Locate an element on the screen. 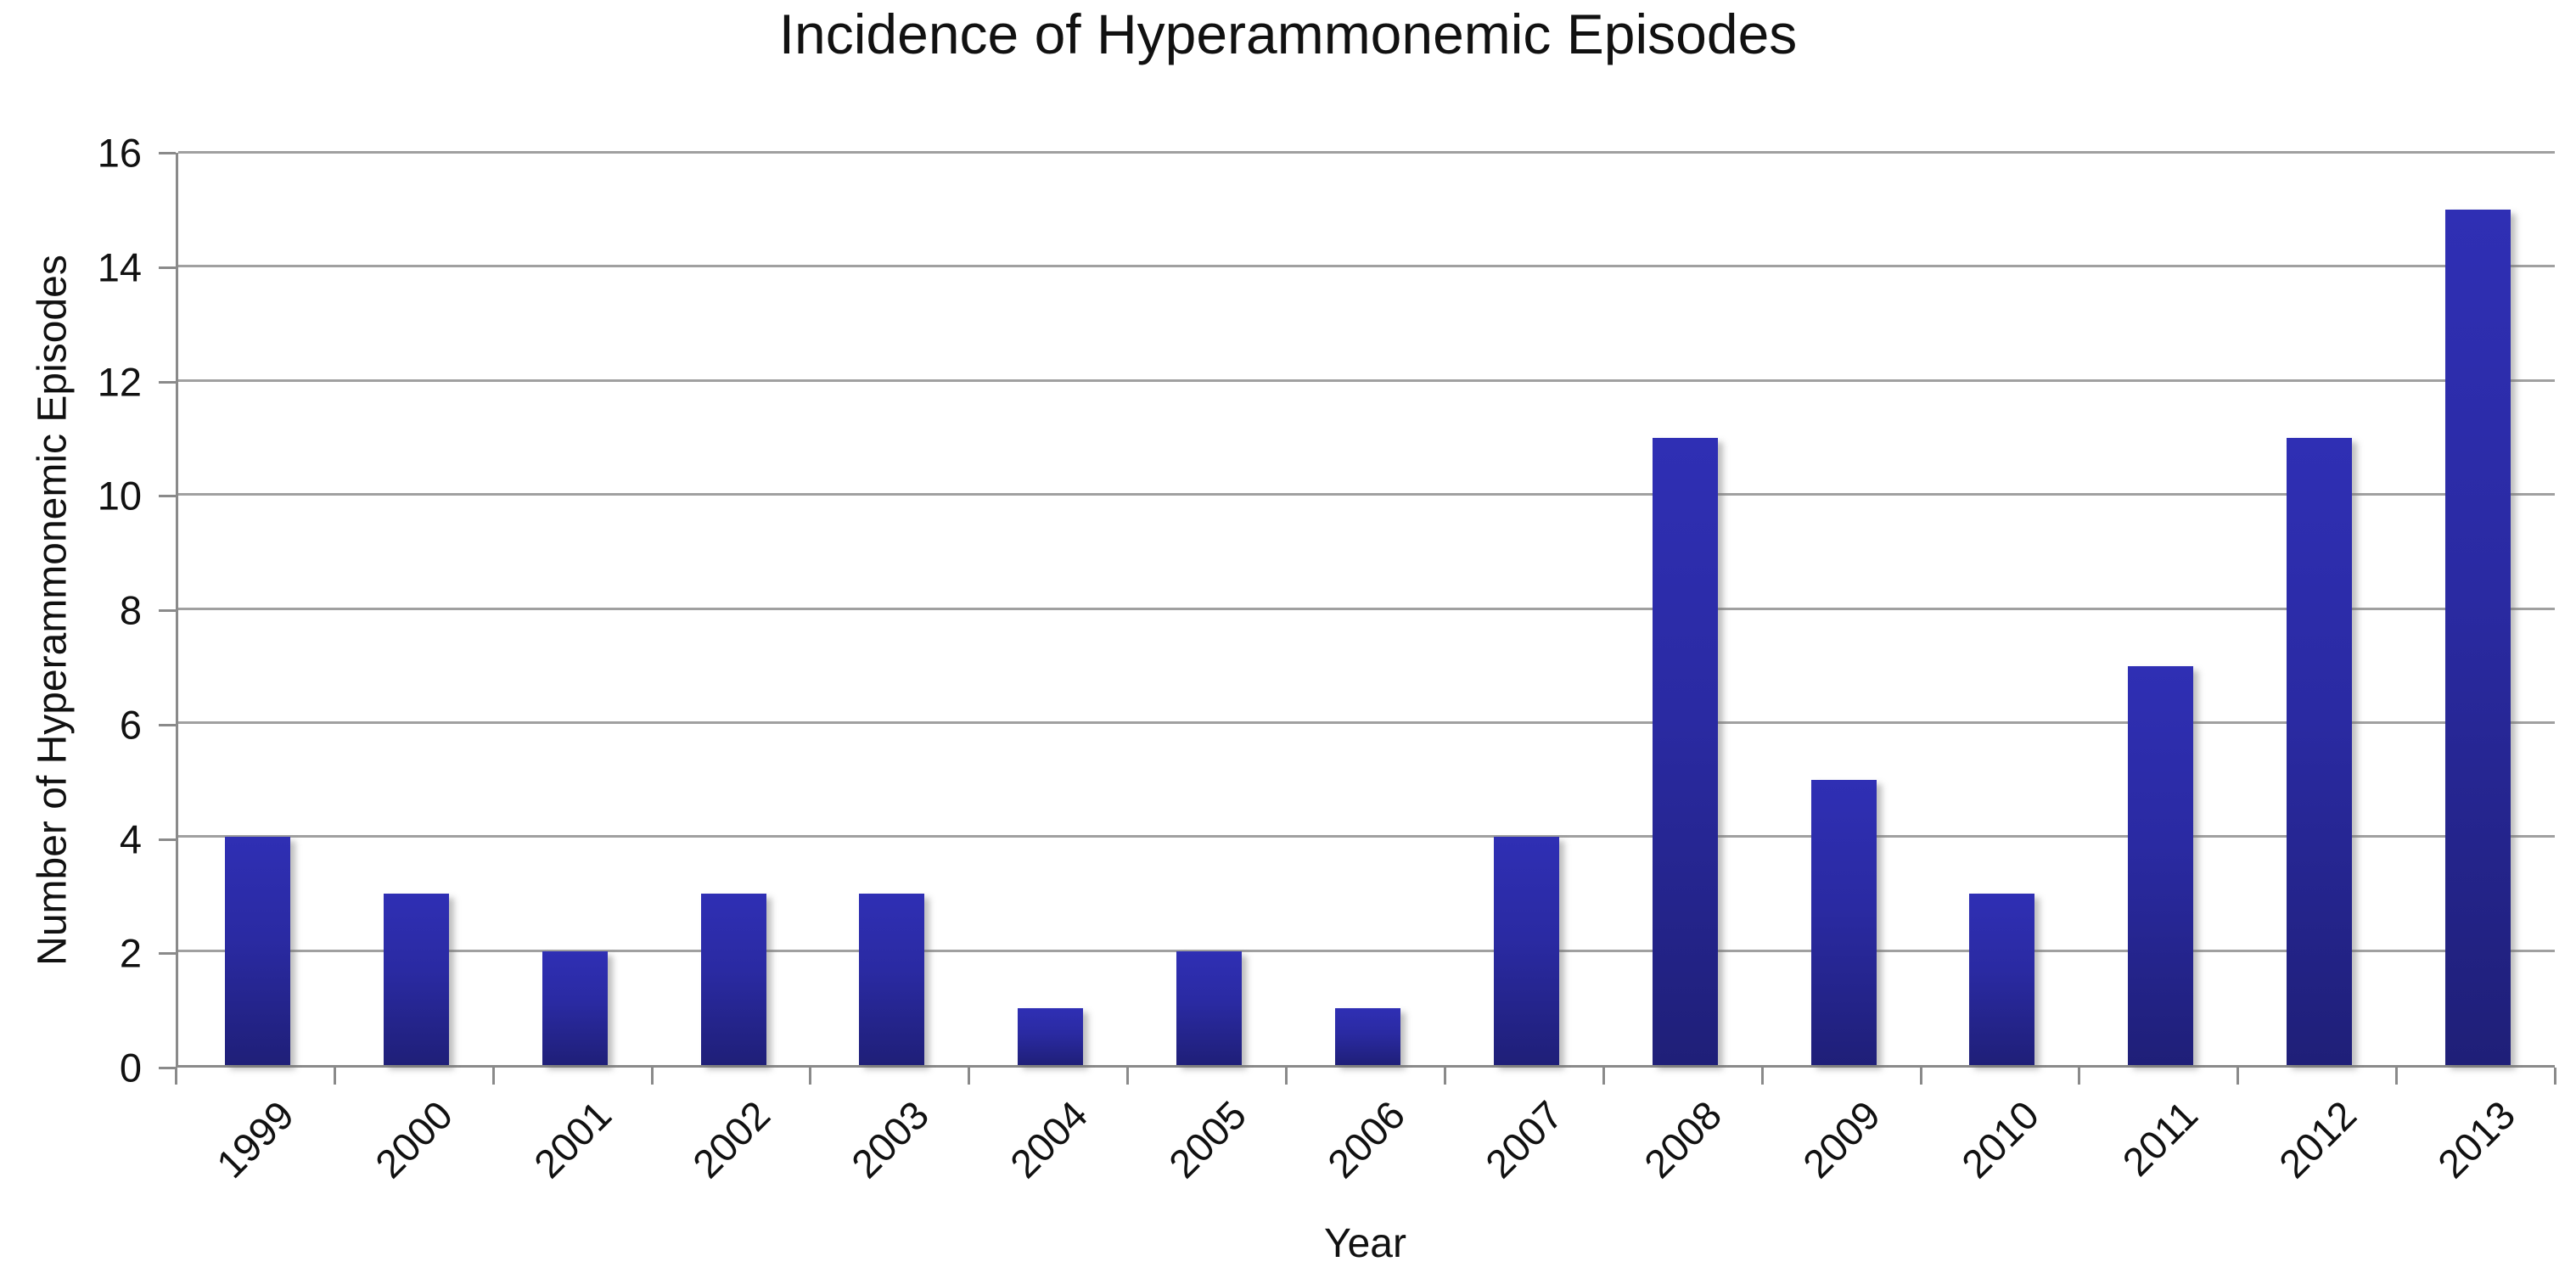  bar-2010 is located at coordinates (2001, 980).